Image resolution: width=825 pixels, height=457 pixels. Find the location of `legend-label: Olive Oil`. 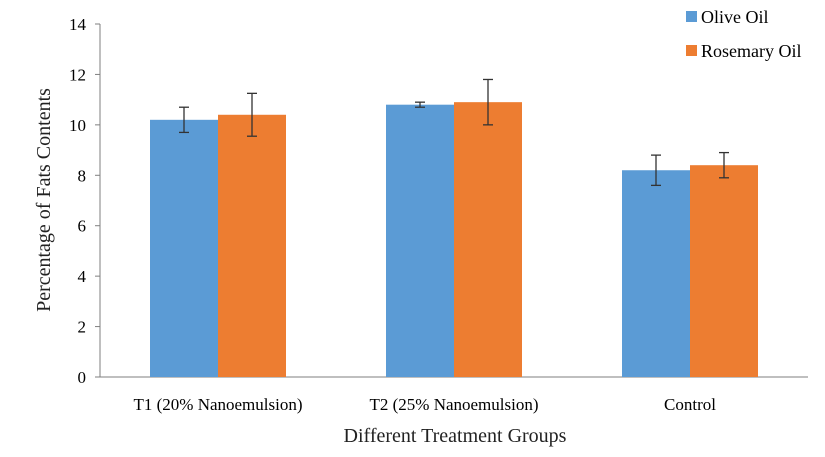

legend-label: Olive Oil is located at coordinates (735, 17).